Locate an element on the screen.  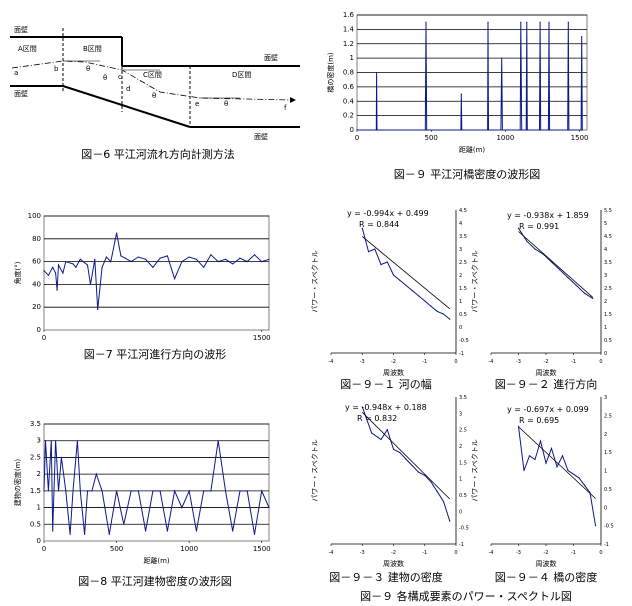
psd-building-y-tick-label: 2 is located at coordinates (460, 447).